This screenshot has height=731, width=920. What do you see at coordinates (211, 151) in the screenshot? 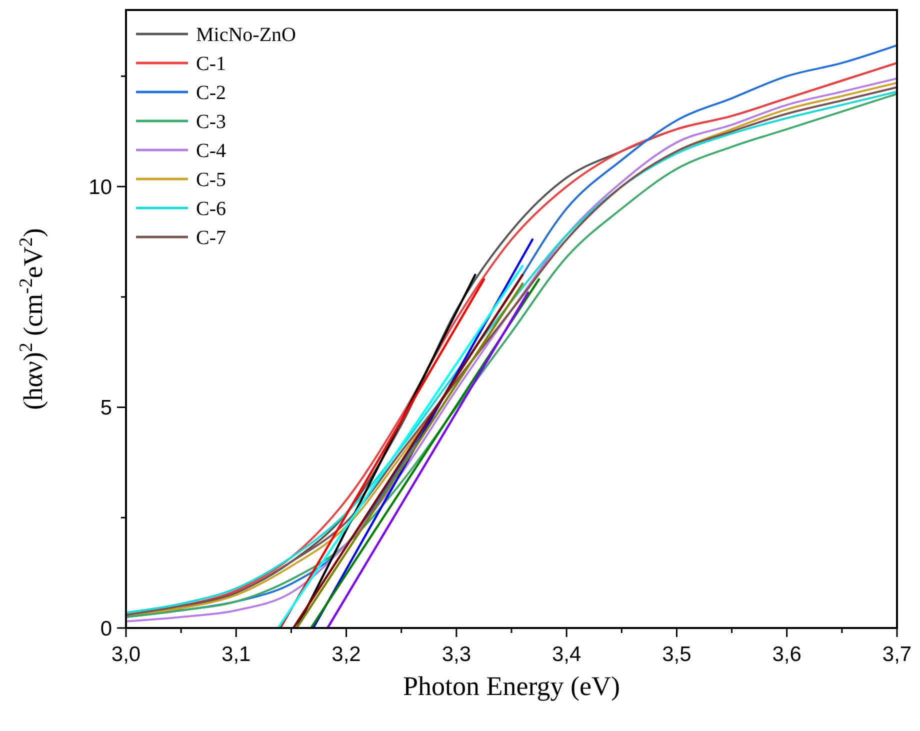
I see `legend-label: C-4` at bounding box center [211, 151].